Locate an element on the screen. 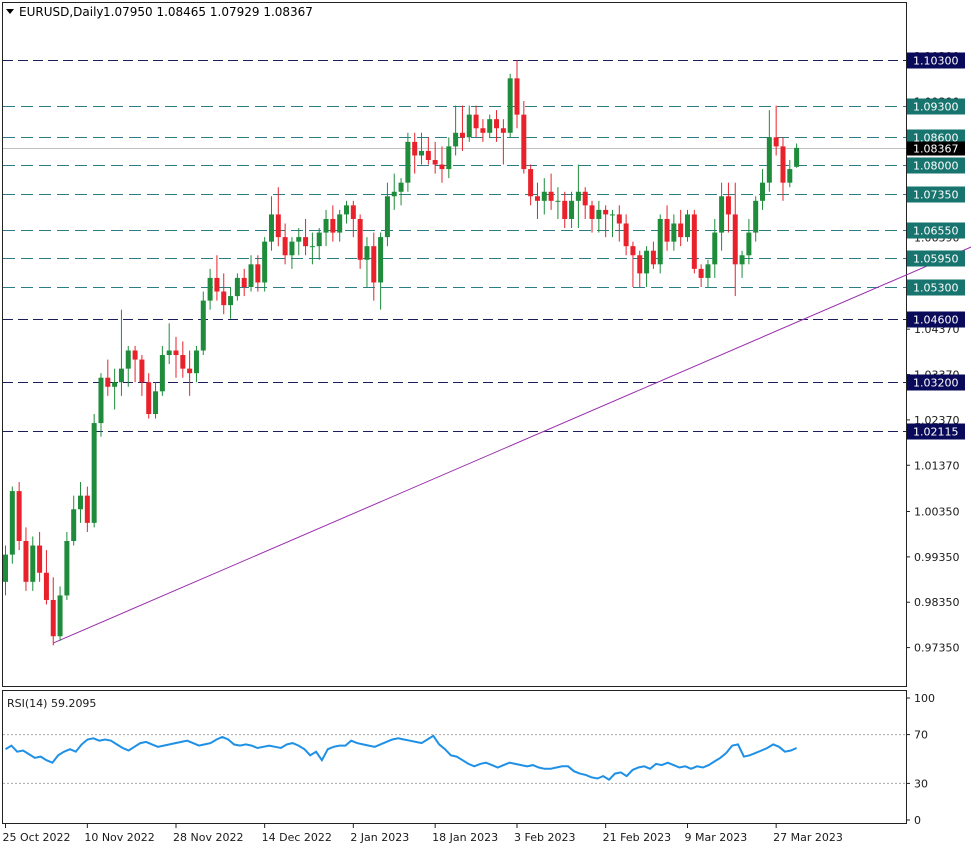 The width and height of the screenshot is (971, 850). time-tick-label: 28 Nov 2022 is located at coordinates (208, 837).